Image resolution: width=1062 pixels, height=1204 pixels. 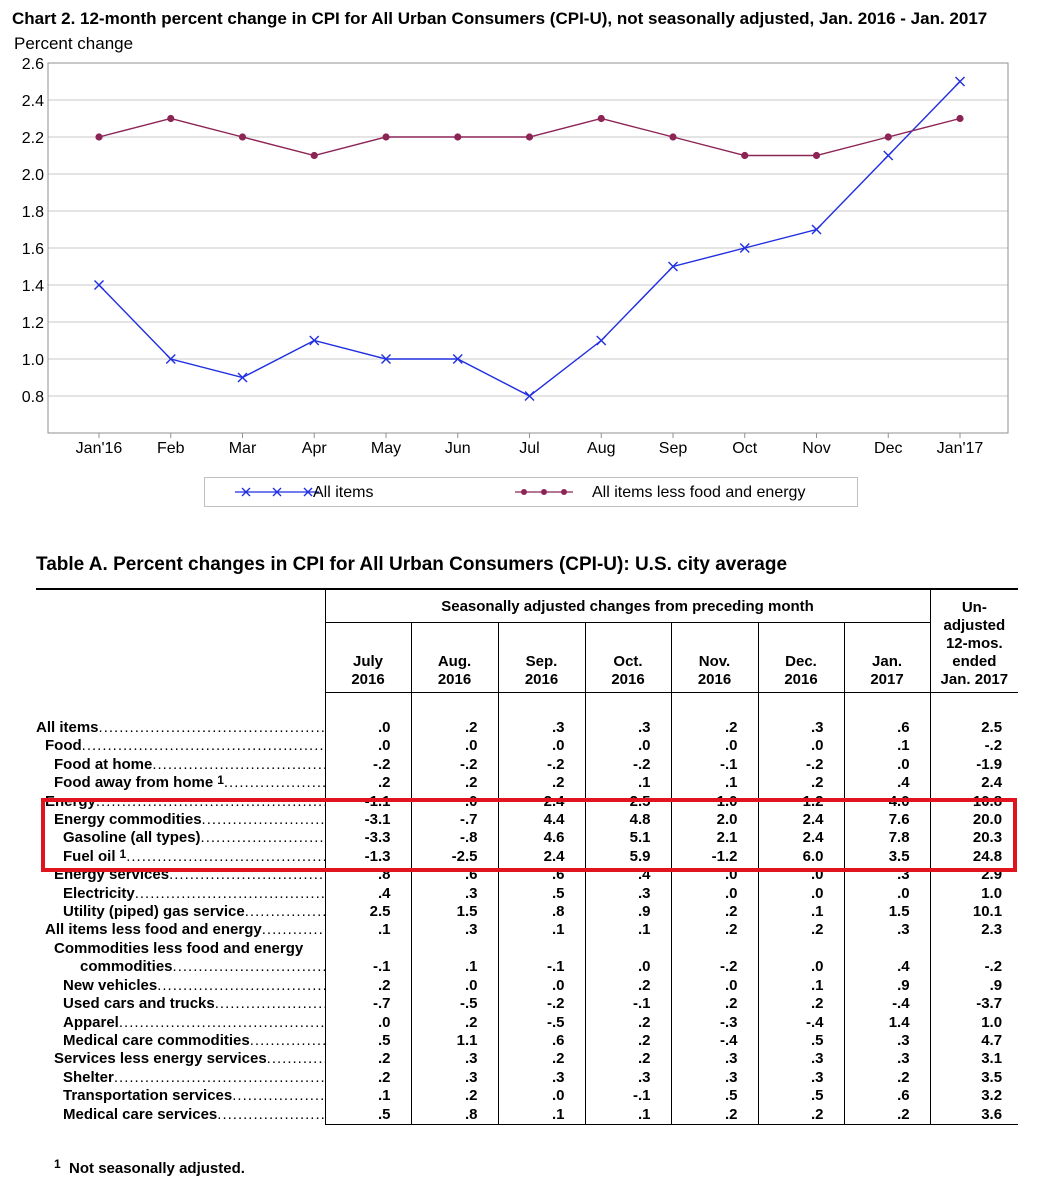 I want to click on value-cell: 2.1, so click(x=714, y=838).